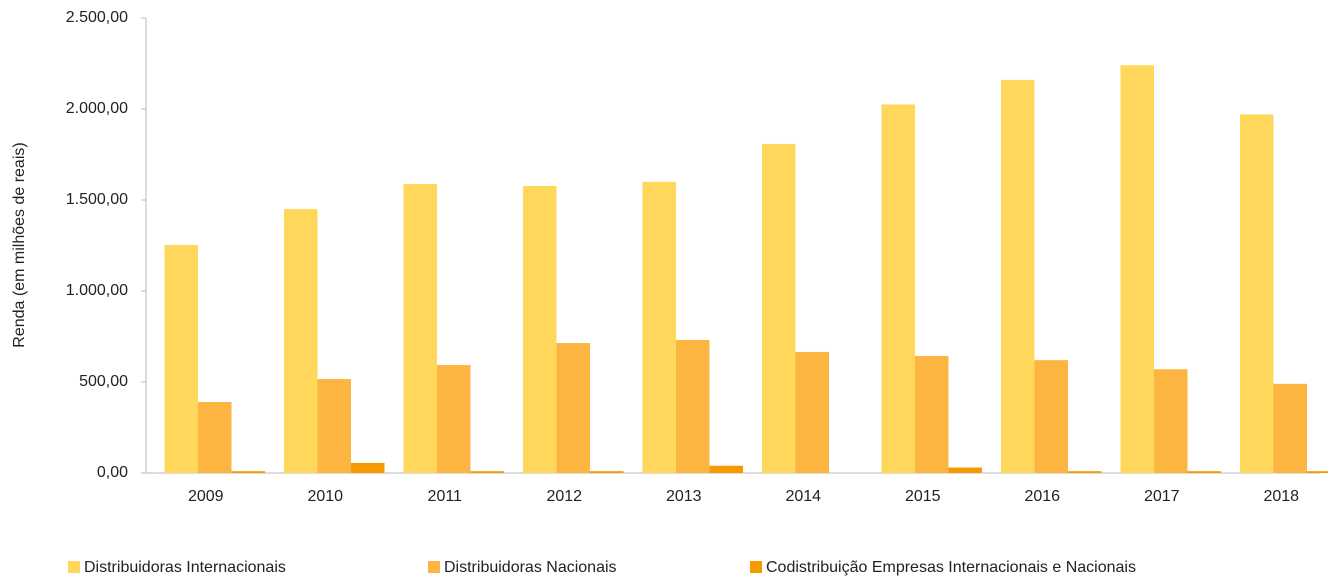 Image resolution: width=1328 pixels, height=583 pixels. I want to click on x-tick-label: 2014, so click(803, 496).